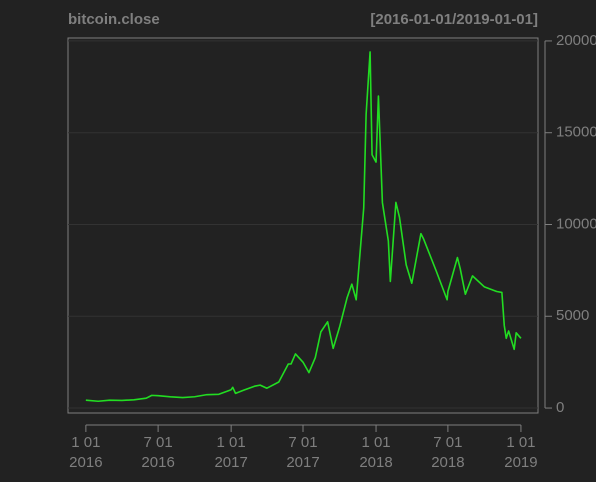 This screenshot has width=596, height=482. Describe the element at coordinates (520, 452) in the screenshot. I see `x-tick-label: 1 01 2019` at that location.